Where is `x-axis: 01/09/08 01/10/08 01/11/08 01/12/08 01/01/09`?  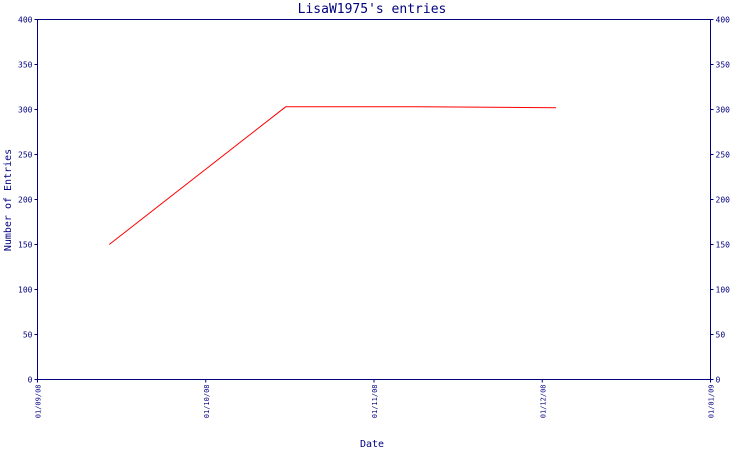 x-axis: 01/09/08 01/10/08 01/11/08 01/12/08 01/01/09 is located at coordinates (375, 399).